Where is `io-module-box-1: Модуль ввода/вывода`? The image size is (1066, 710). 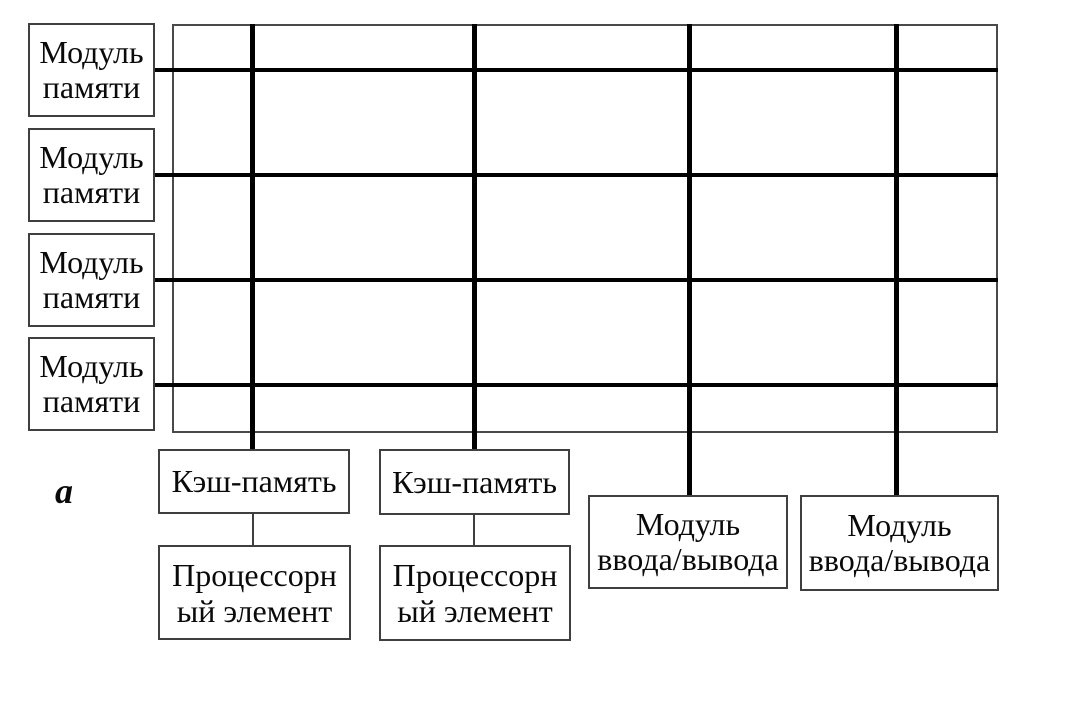 io-module-box-1: Модуль ввода/вывода is located at coordinates (688, 542).